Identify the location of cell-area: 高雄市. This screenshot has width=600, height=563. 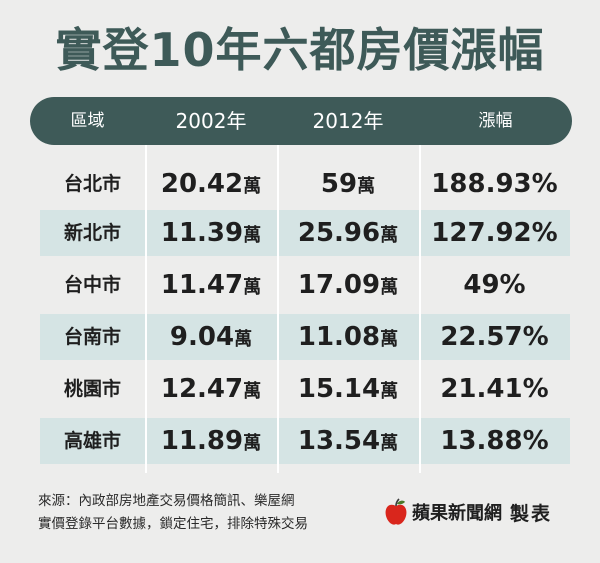
(92, 441).